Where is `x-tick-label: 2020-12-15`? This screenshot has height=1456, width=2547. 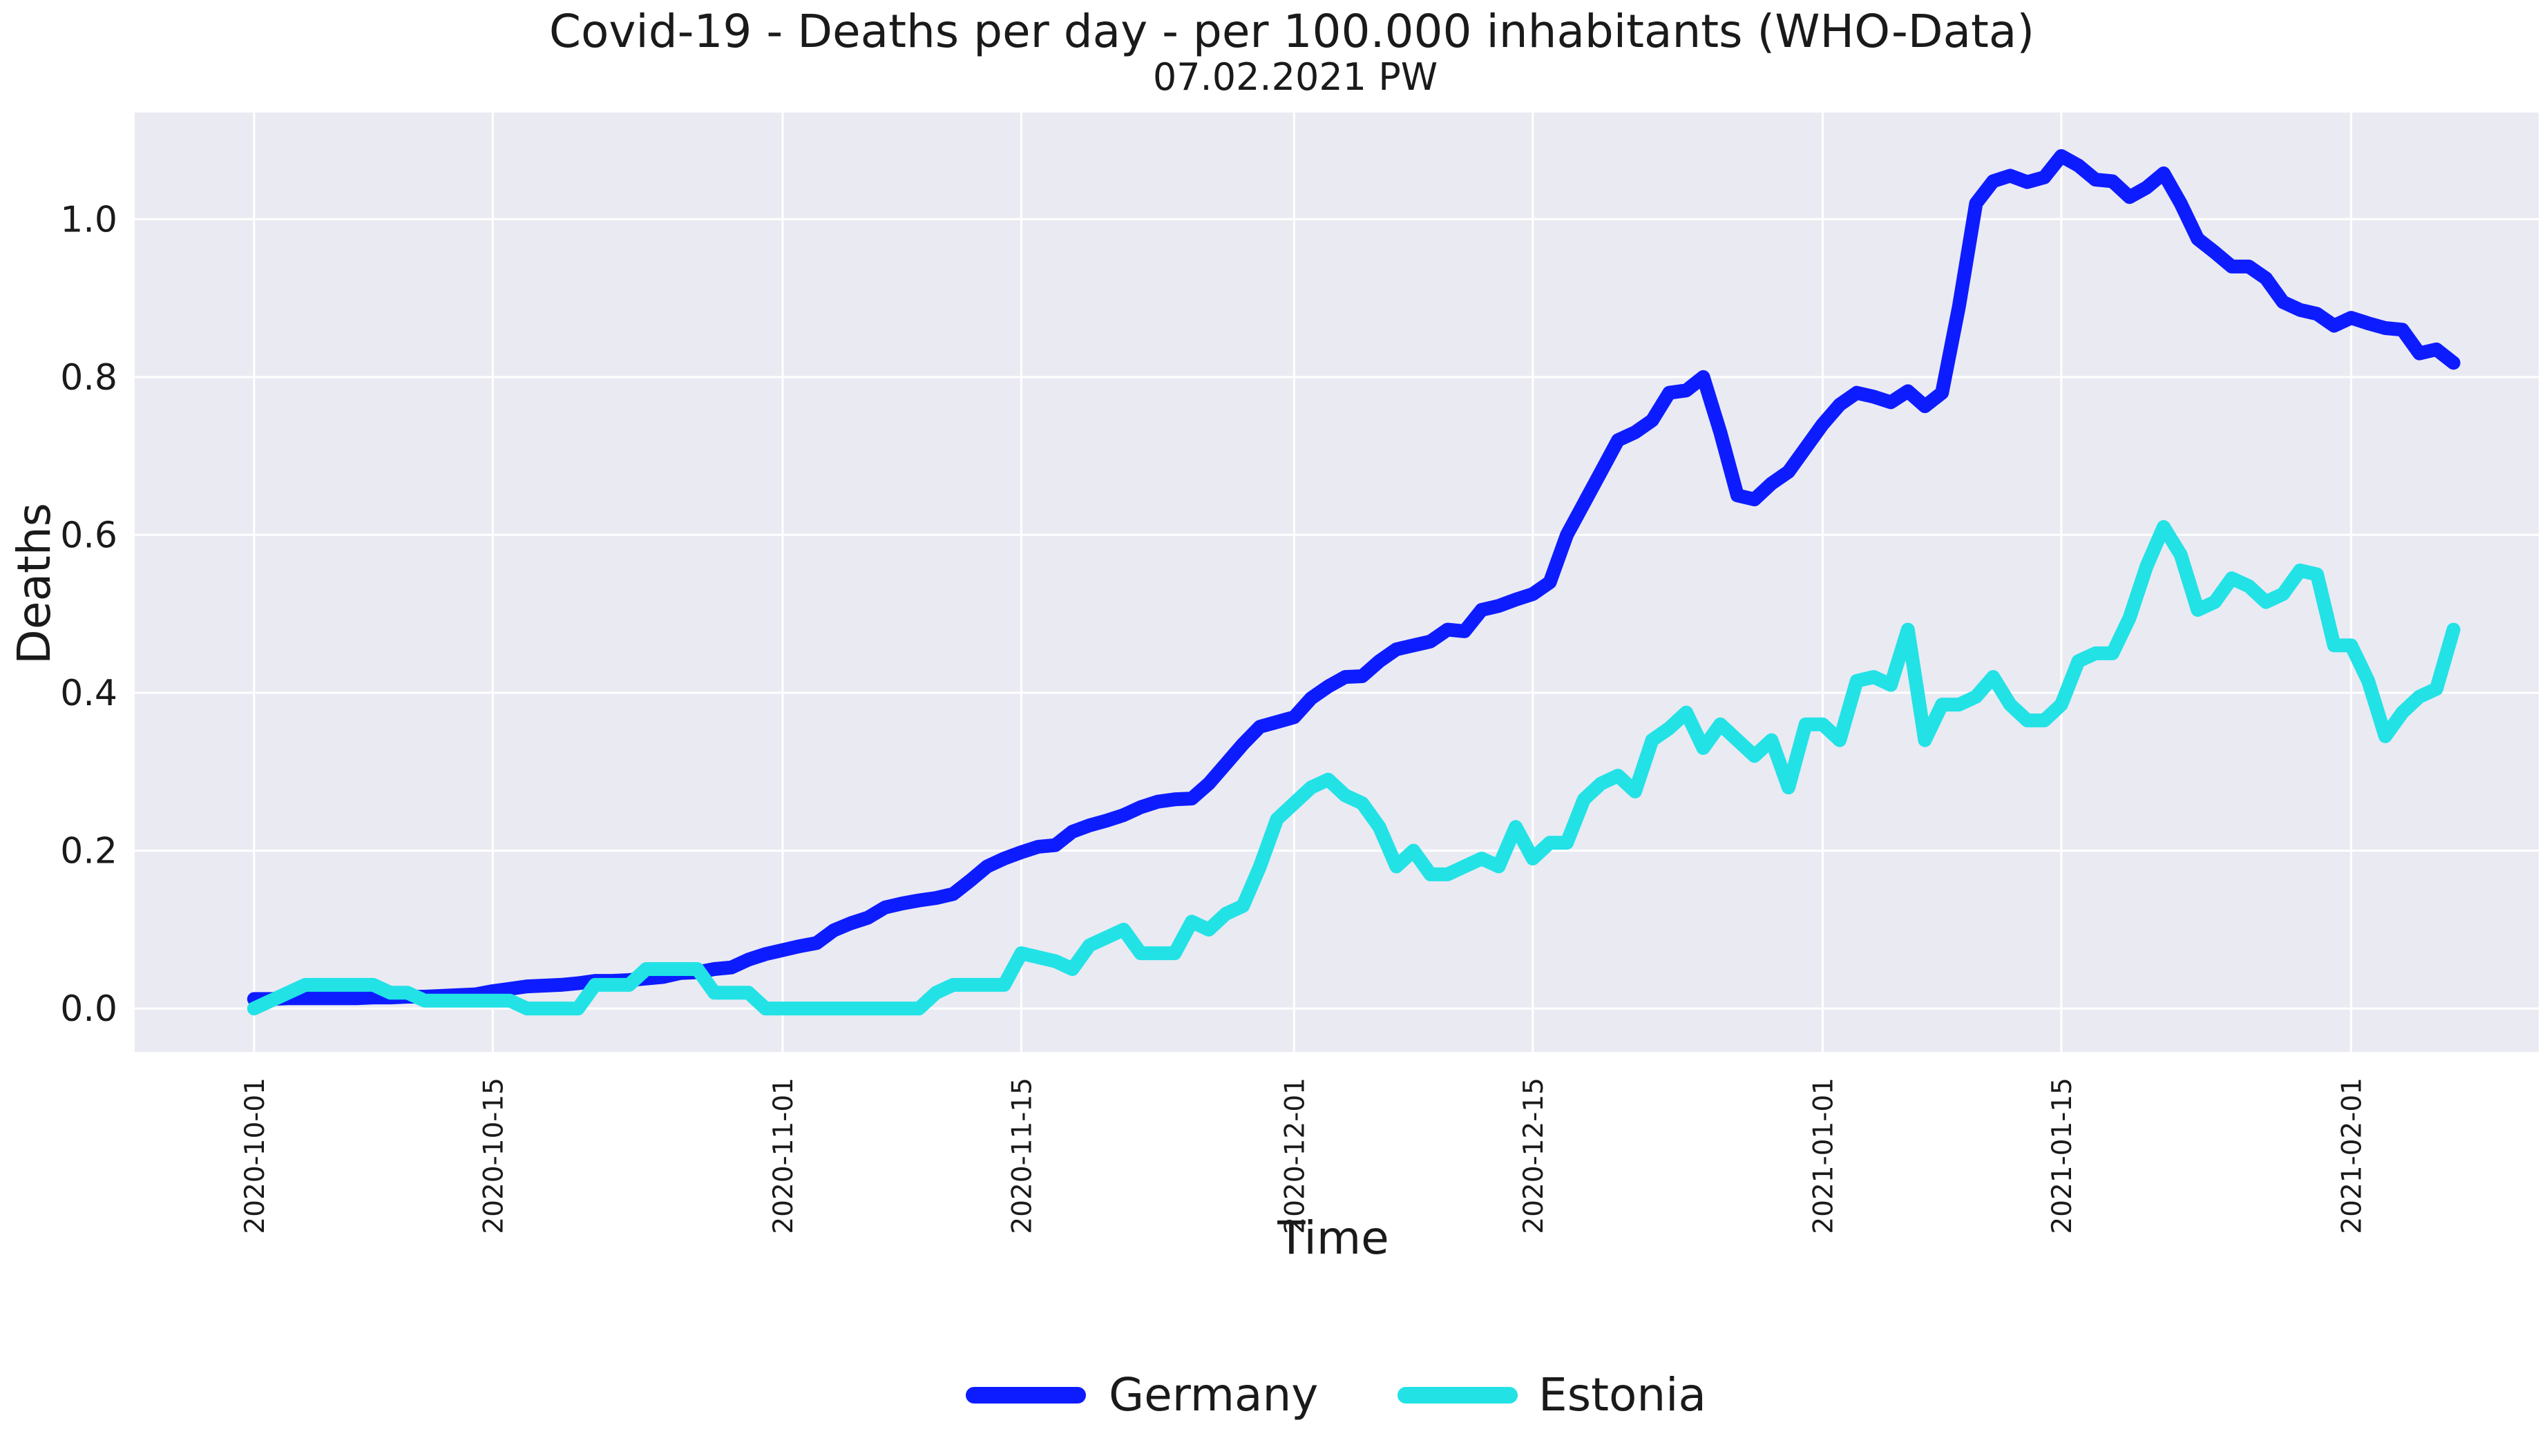
x-tick-label: 2020-12-15 is located at coordinates (1533, 1155).